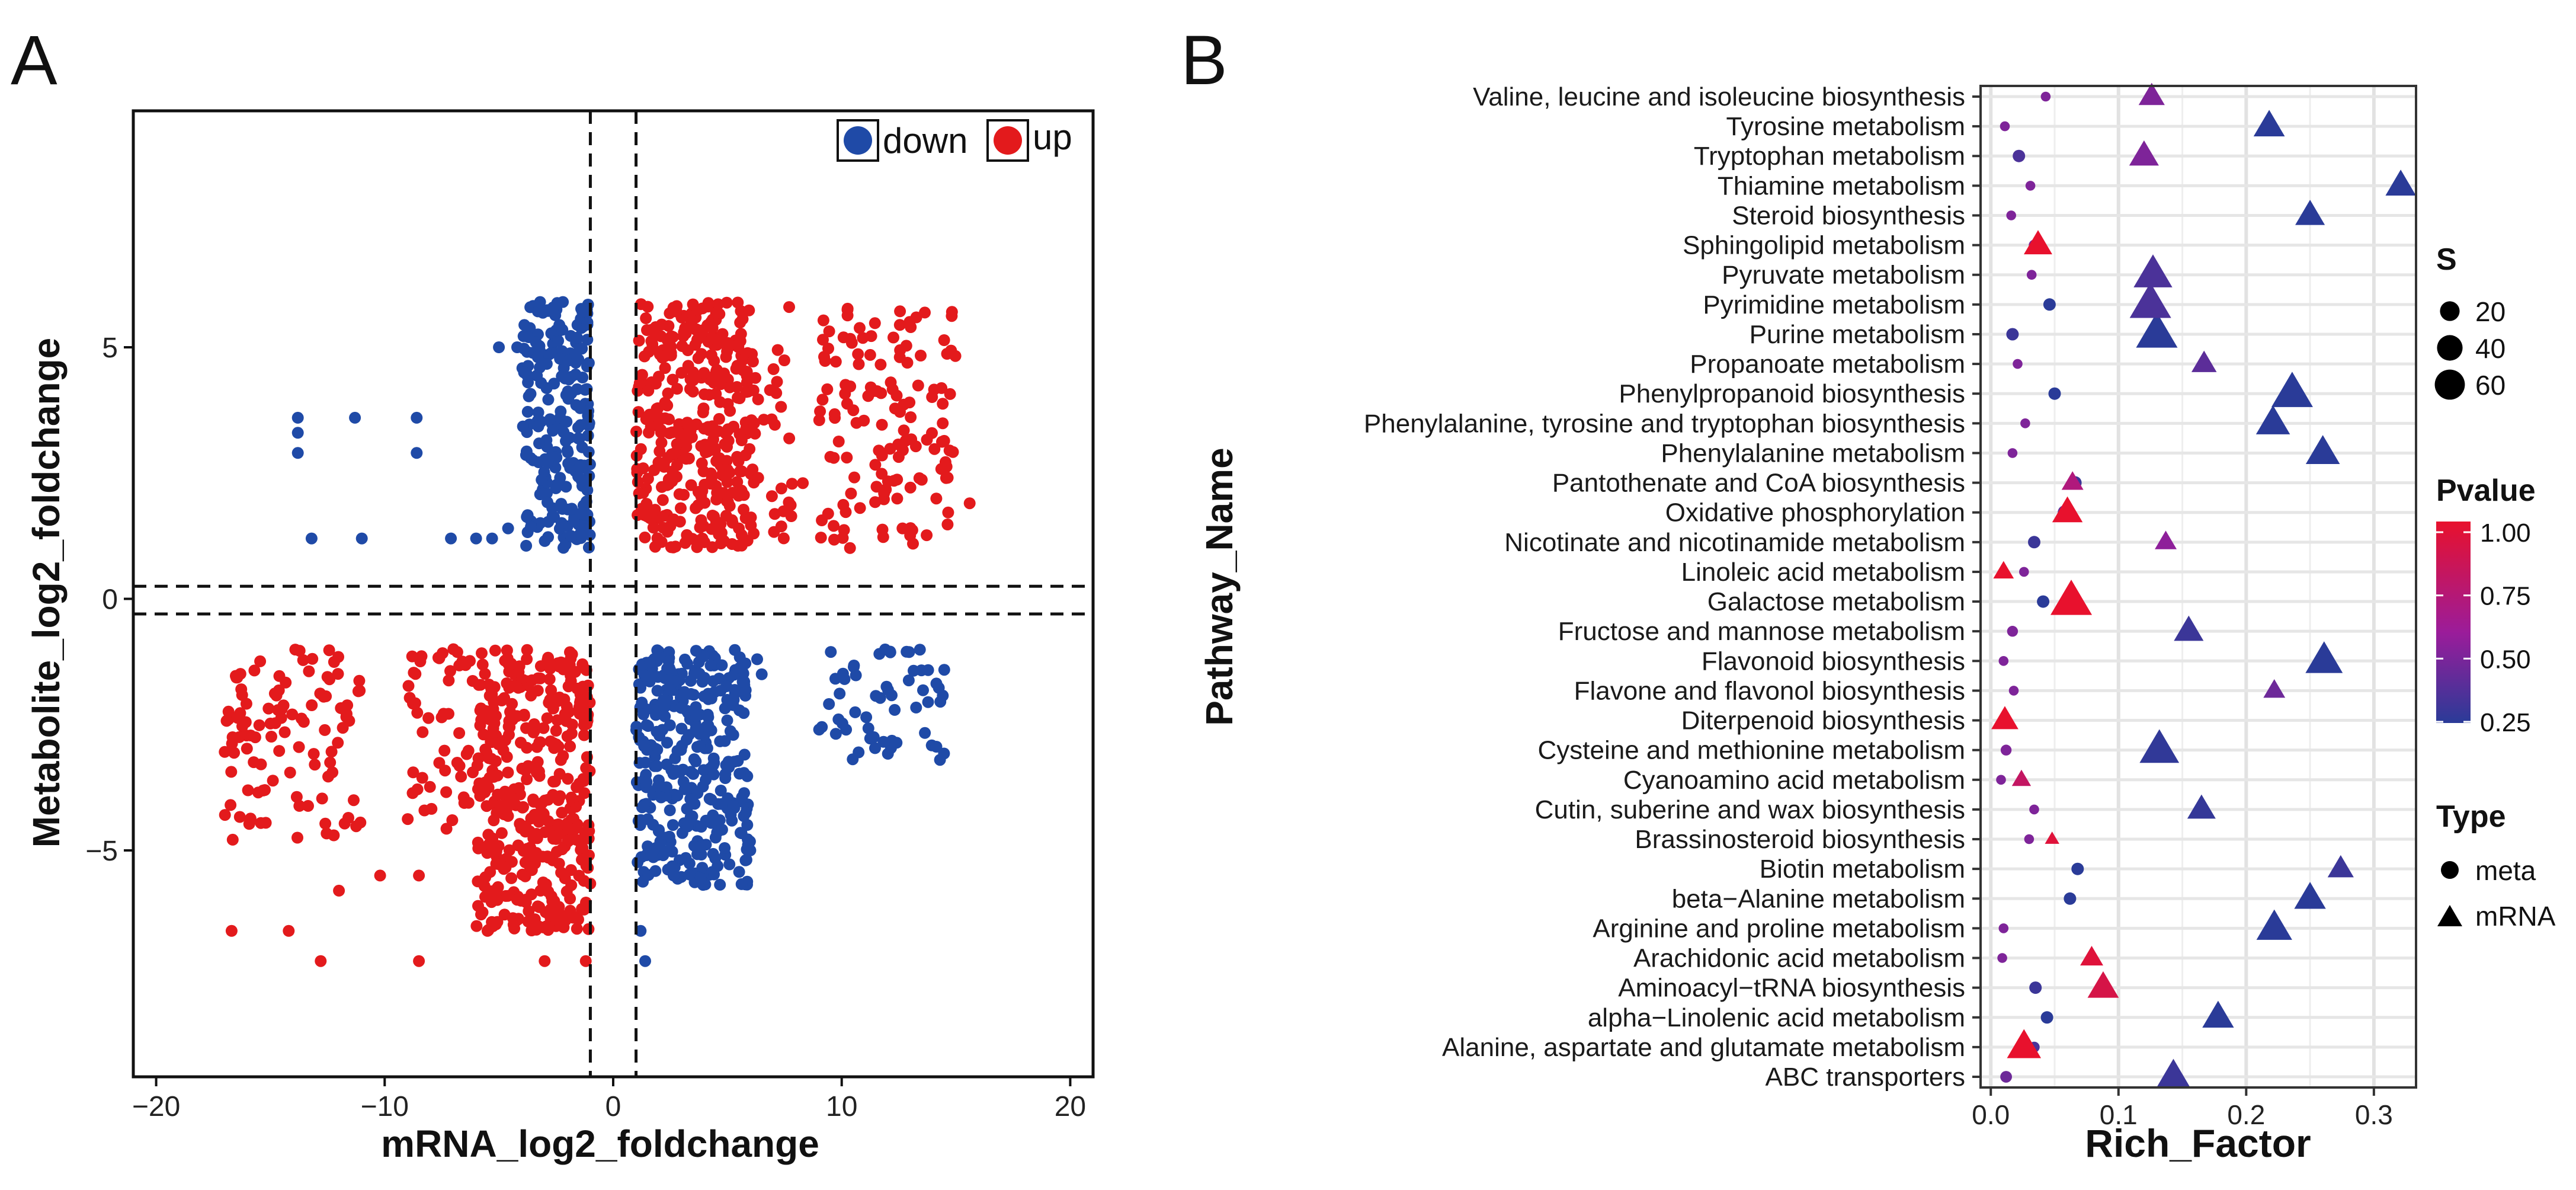  What do you see at coordinates (2515, 916) in the screenshot?
I see `shape-legend-mrna-label: mRNA` at bounding box center [2515, 916].